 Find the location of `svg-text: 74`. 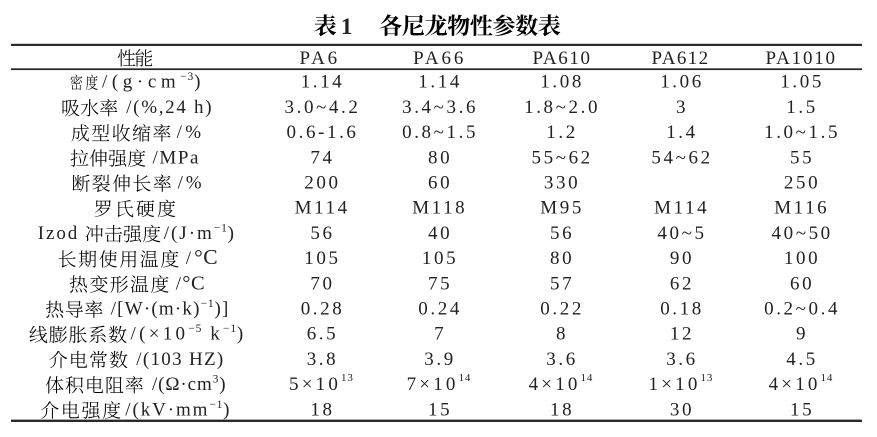

svg-text: 74 is located at coordinates (322, 157).